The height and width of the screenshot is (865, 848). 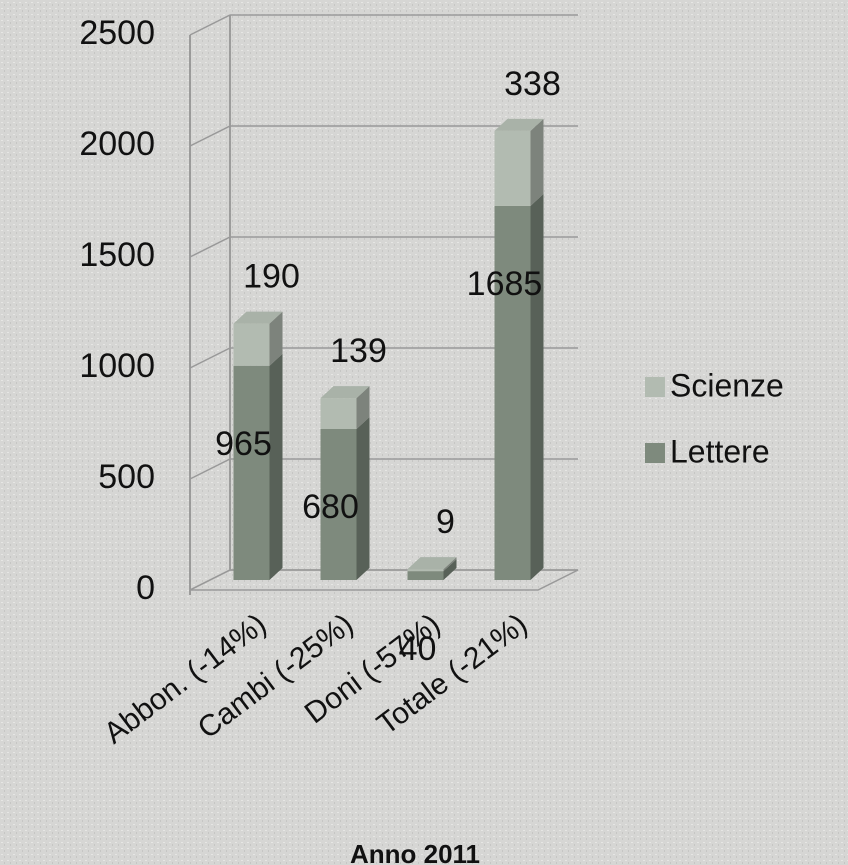 I want to click on y-tick-label: 0, so click(x=145, y=588).